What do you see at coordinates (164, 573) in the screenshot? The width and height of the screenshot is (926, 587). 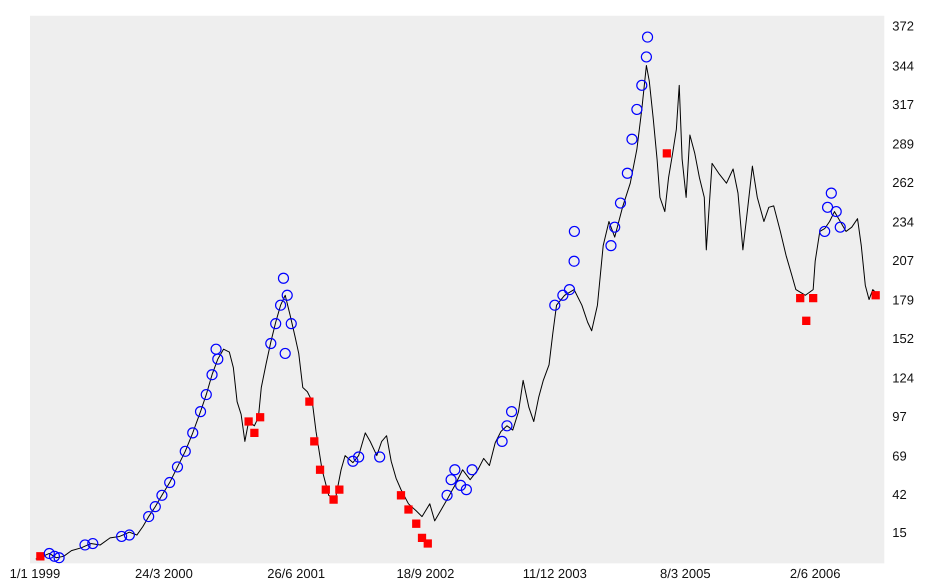 I see `x-tick-label: 24/3 2000` at bounding box center [164, 573].